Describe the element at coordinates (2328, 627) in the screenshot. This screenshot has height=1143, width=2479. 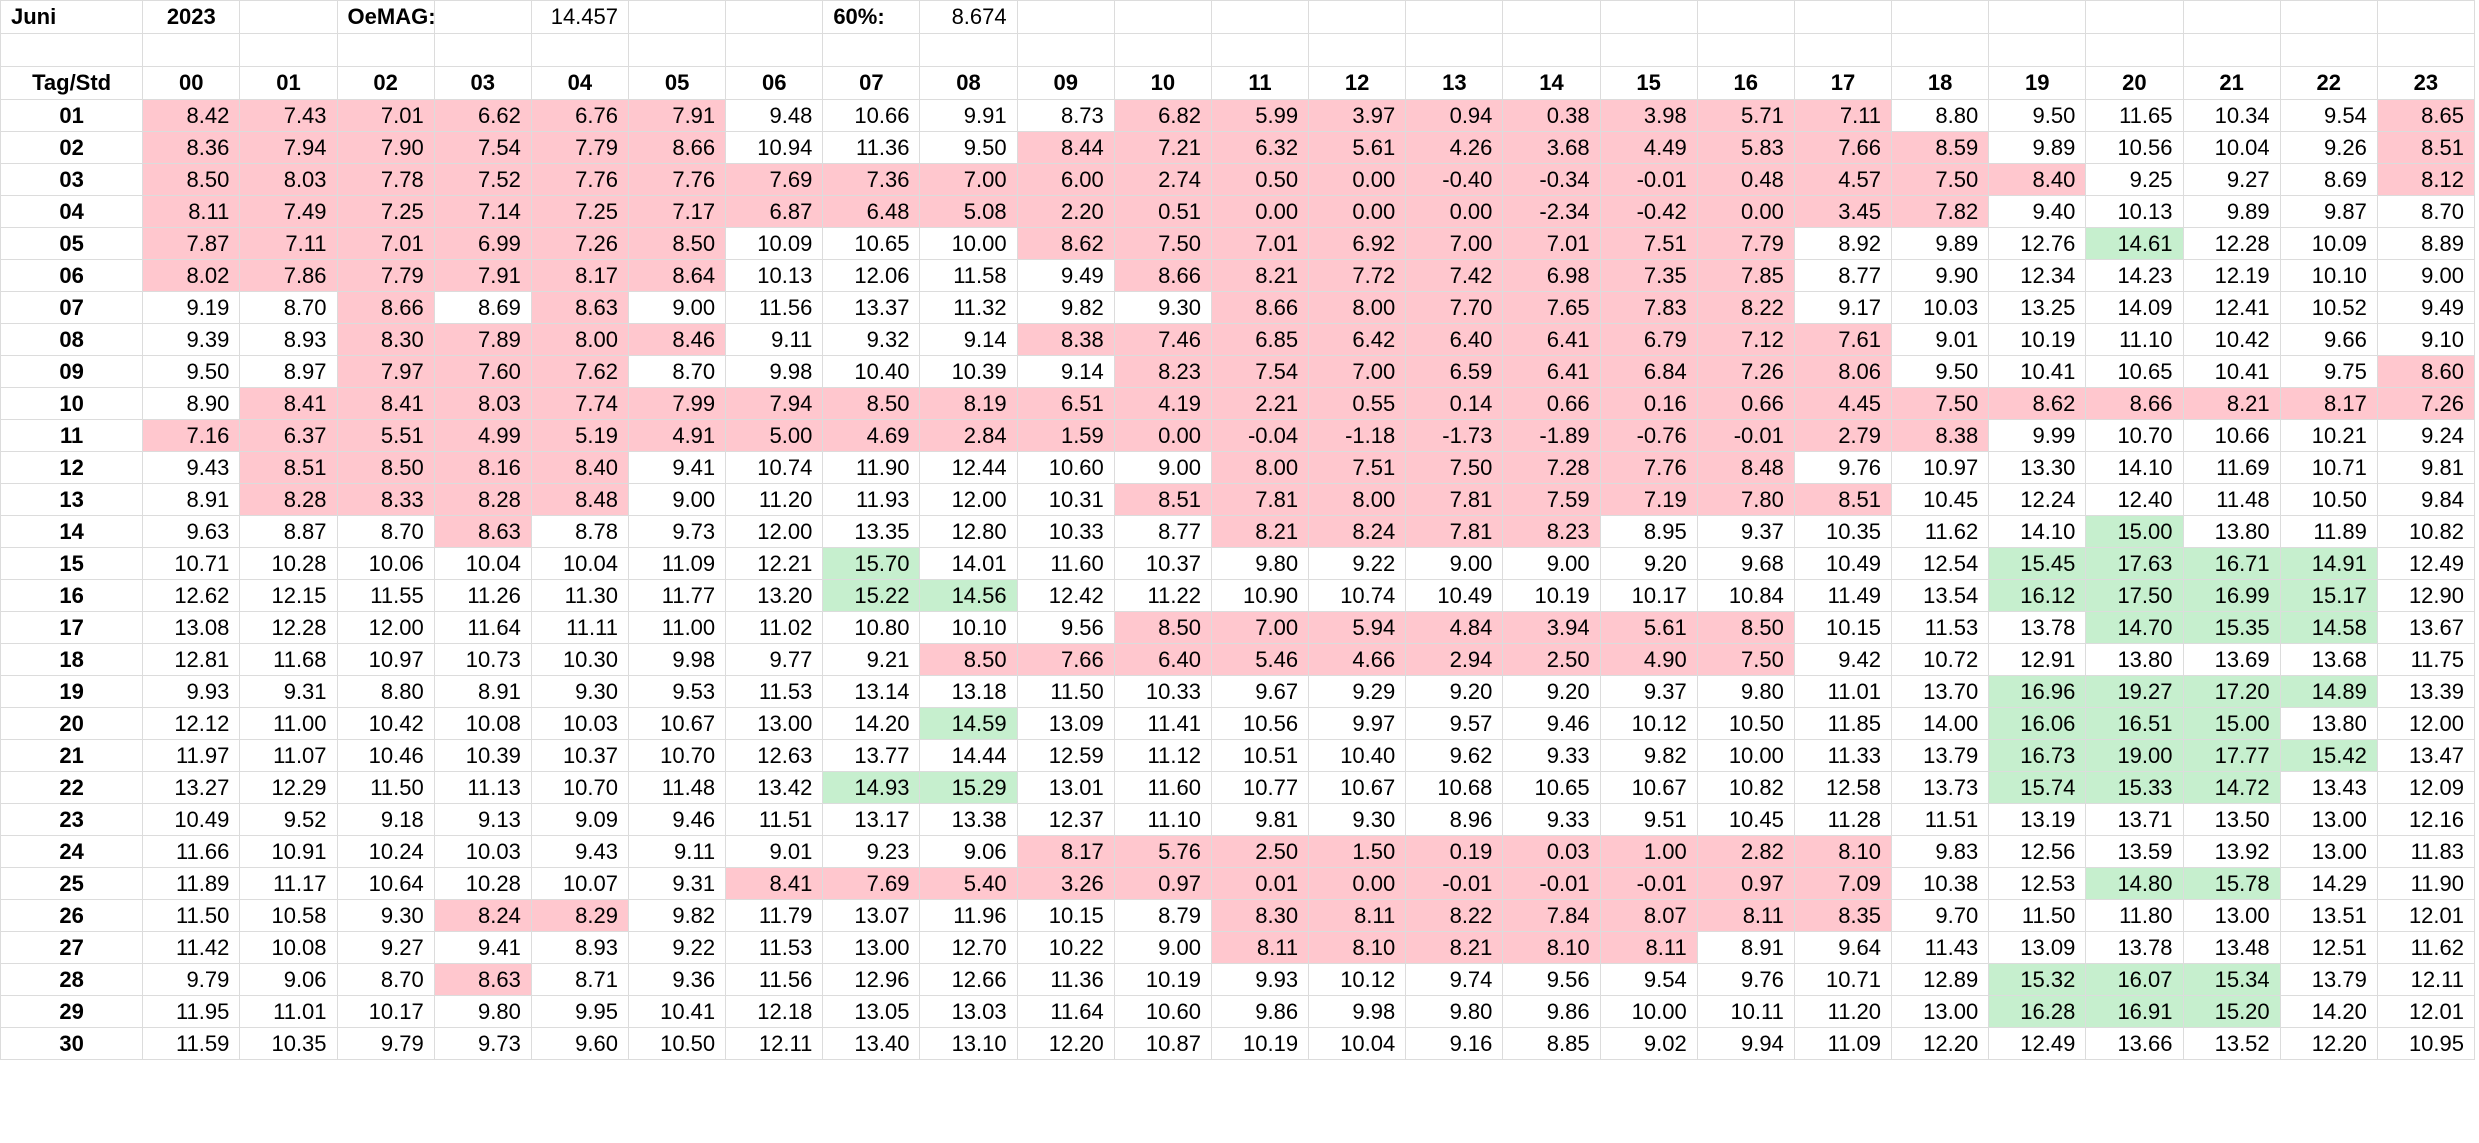
I see `price-cell: 14.58` at that location.